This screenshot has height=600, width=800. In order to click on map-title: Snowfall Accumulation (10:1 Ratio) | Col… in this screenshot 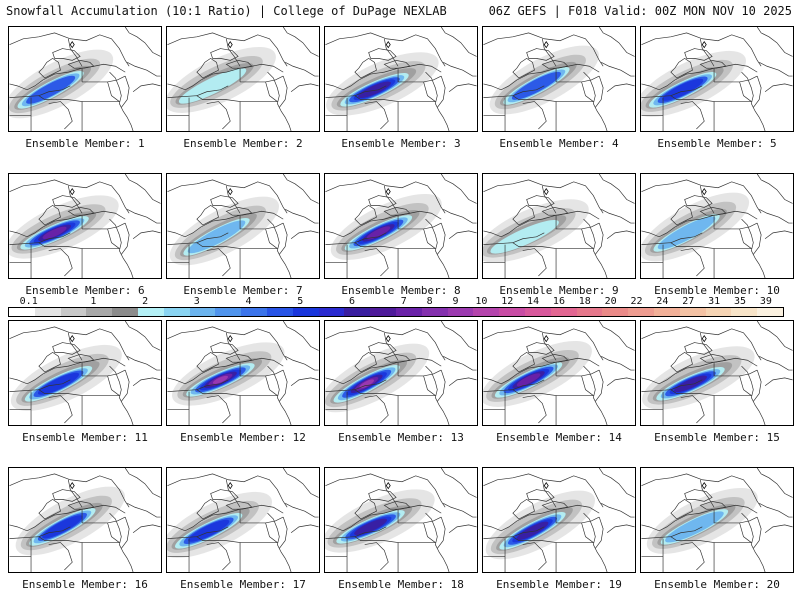, I will do `click(226, 11)`.